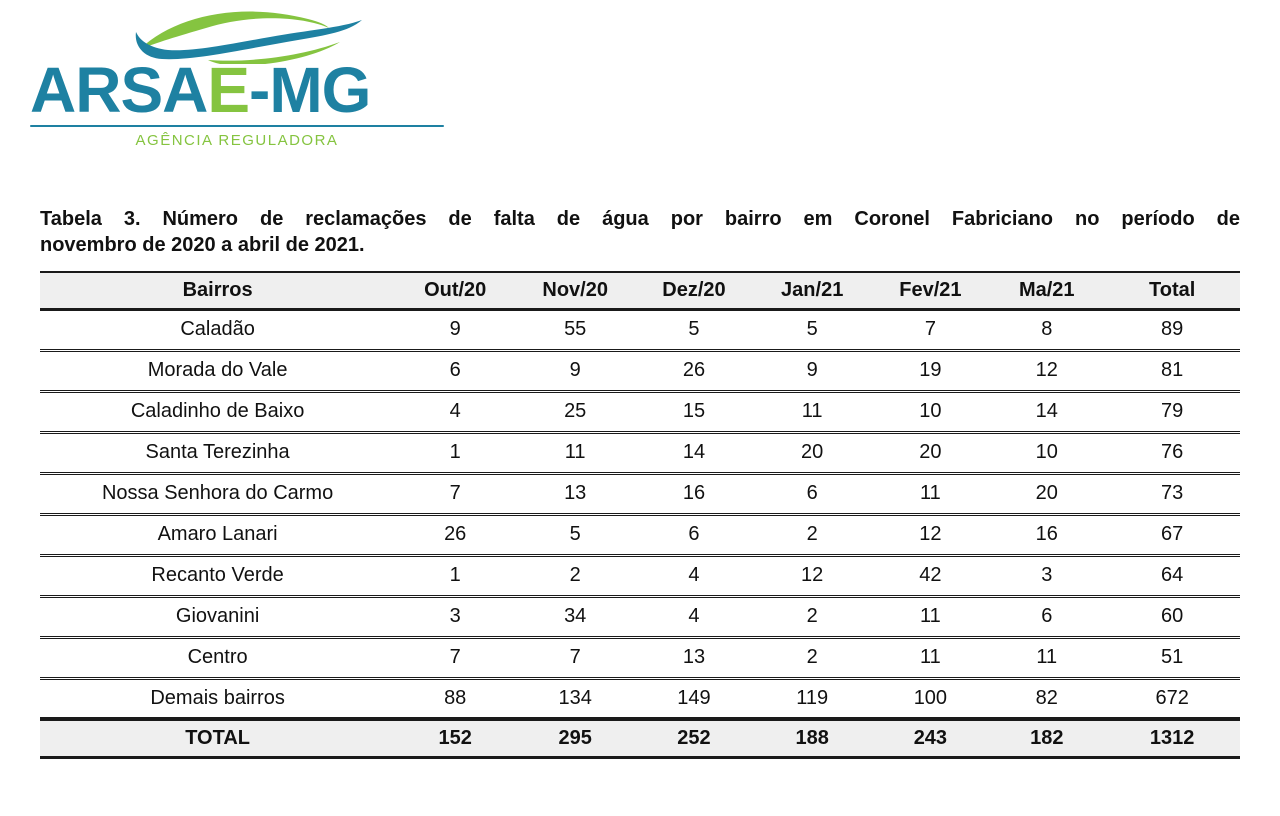  Describe the element at coordinates (930, 737) in the screenshot. I see `total-value-cell: 243` at that location.